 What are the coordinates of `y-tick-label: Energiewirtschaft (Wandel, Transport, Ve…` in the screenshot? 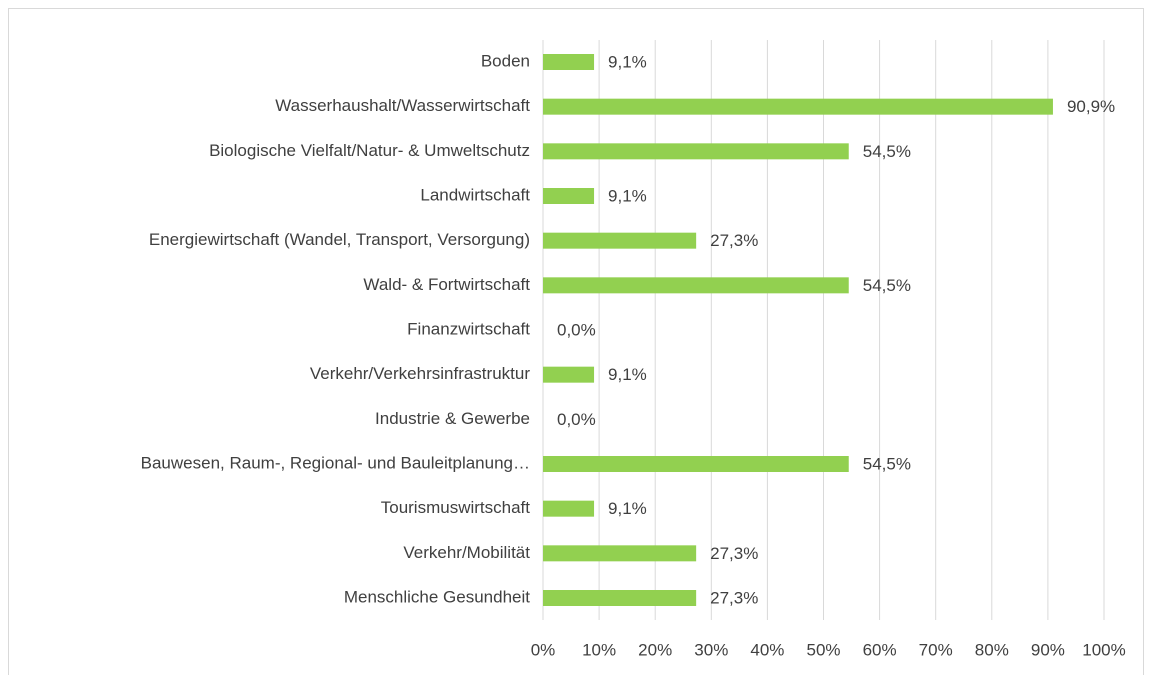 It's located at (339, 239).